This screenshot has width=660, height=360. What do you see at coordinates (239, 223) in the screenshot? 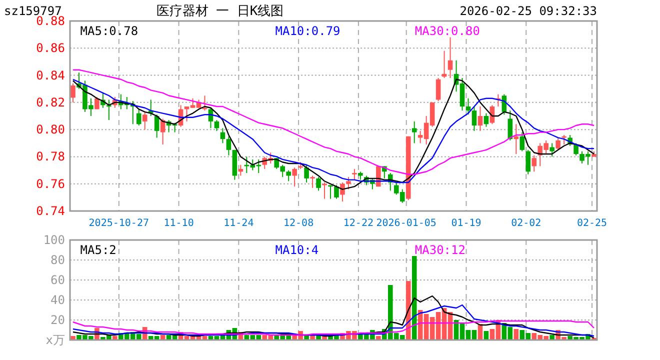
I see `x-tick-label: 11-24` at bounding box center [239, 223].